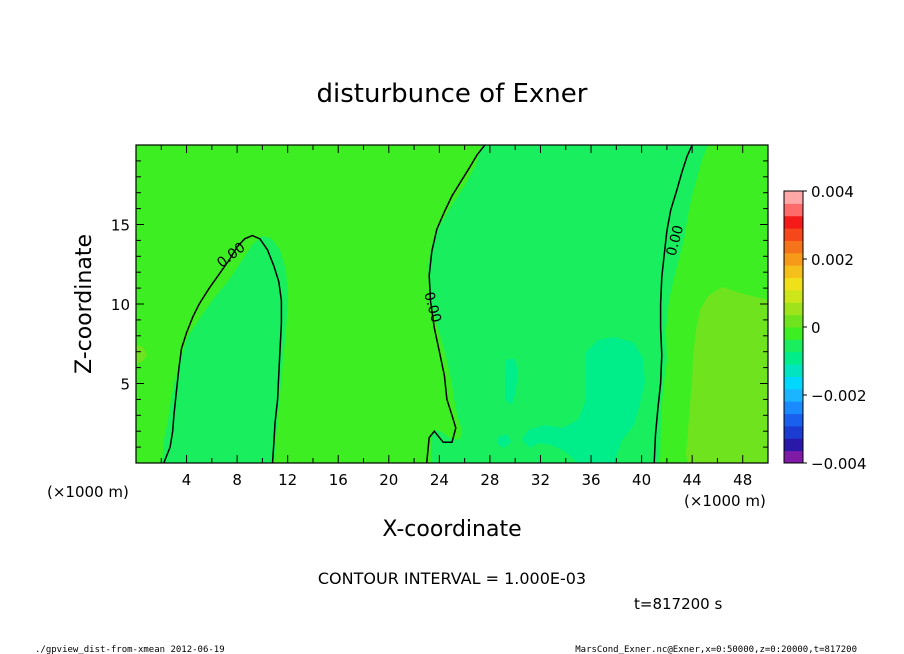 The image size is (904, 654). I want to click on x-tick-label: 4, so click(187, 480).